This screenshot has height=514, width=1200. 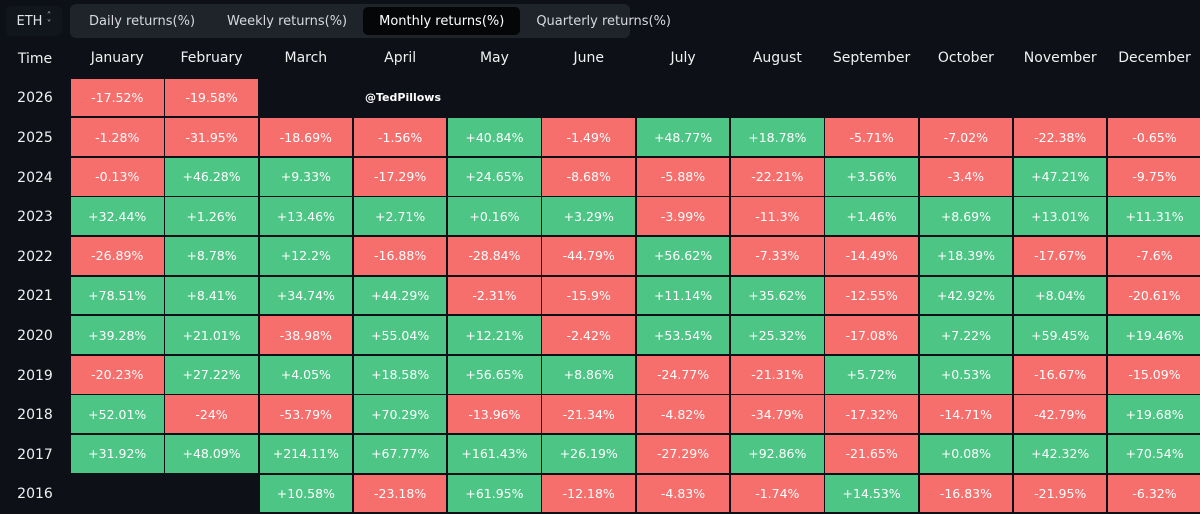 What do you see at coordinates (400, 295) in the screenshot?
I see `return-cell: +44.29%` at bounding box center [400, 295].